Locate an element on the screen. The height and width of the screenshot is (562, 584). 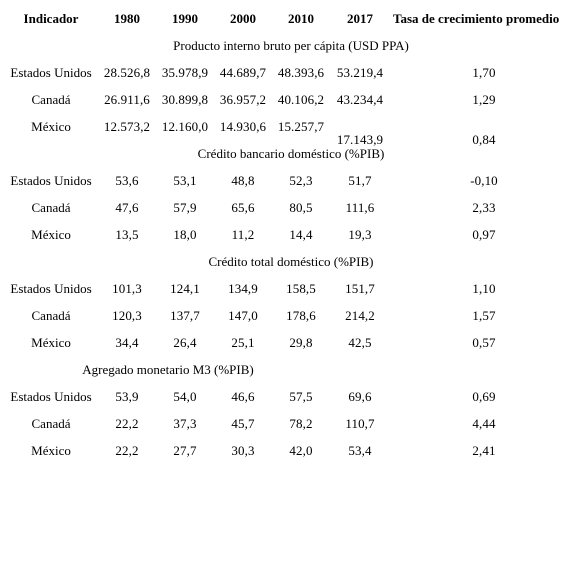
cell-growth: 0,69 is located at coordinates (484, 396).